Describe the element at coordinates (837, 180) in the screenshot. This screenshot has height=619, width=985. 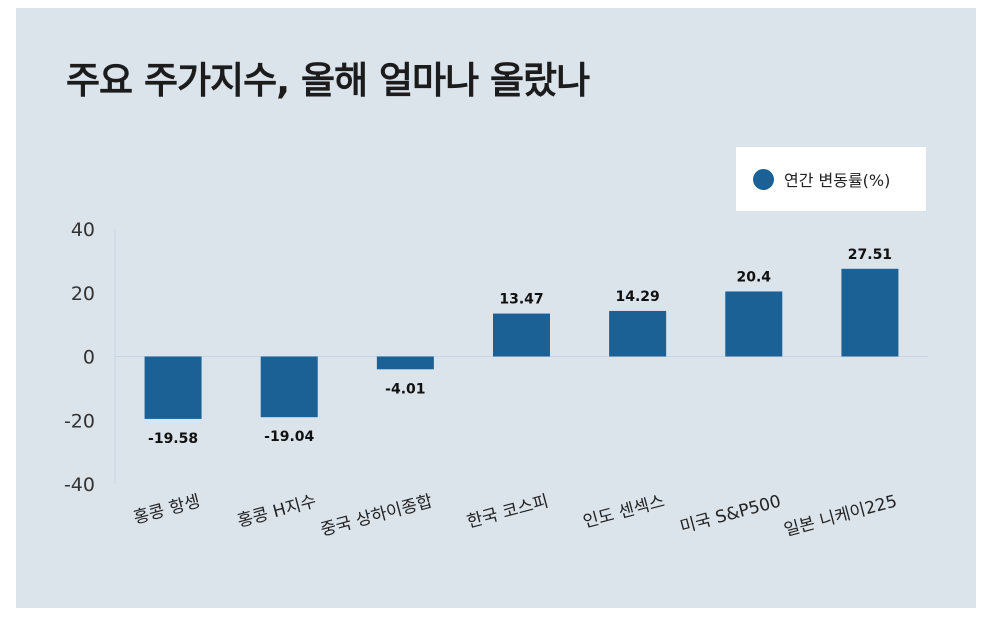
I see `legend-label: 연간 변동률(%)` at that location.